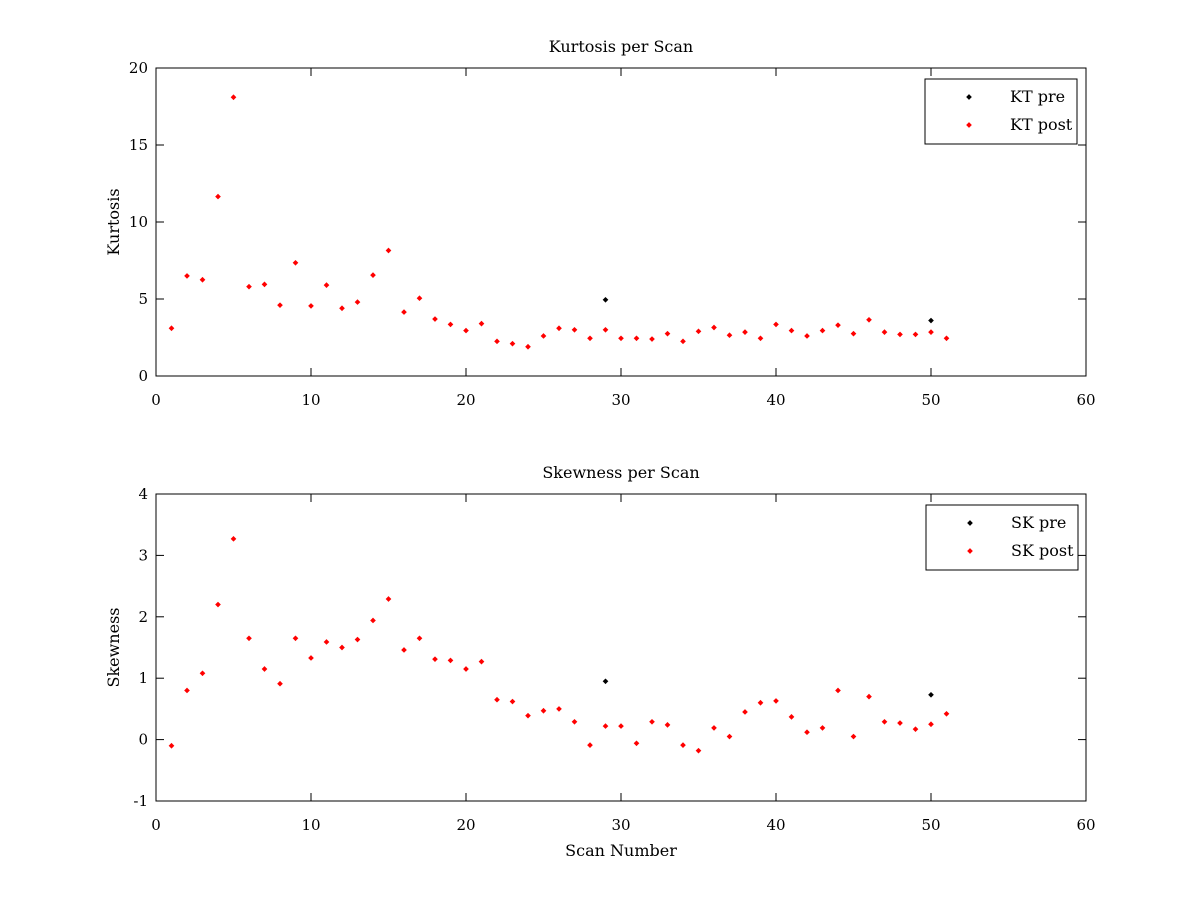 The height and width of the screenshot is (900, 1200). Describe the element at coordinates (156, 400) in the screenshot. I see `kurtosis-x-tick-label: 0` at that location.